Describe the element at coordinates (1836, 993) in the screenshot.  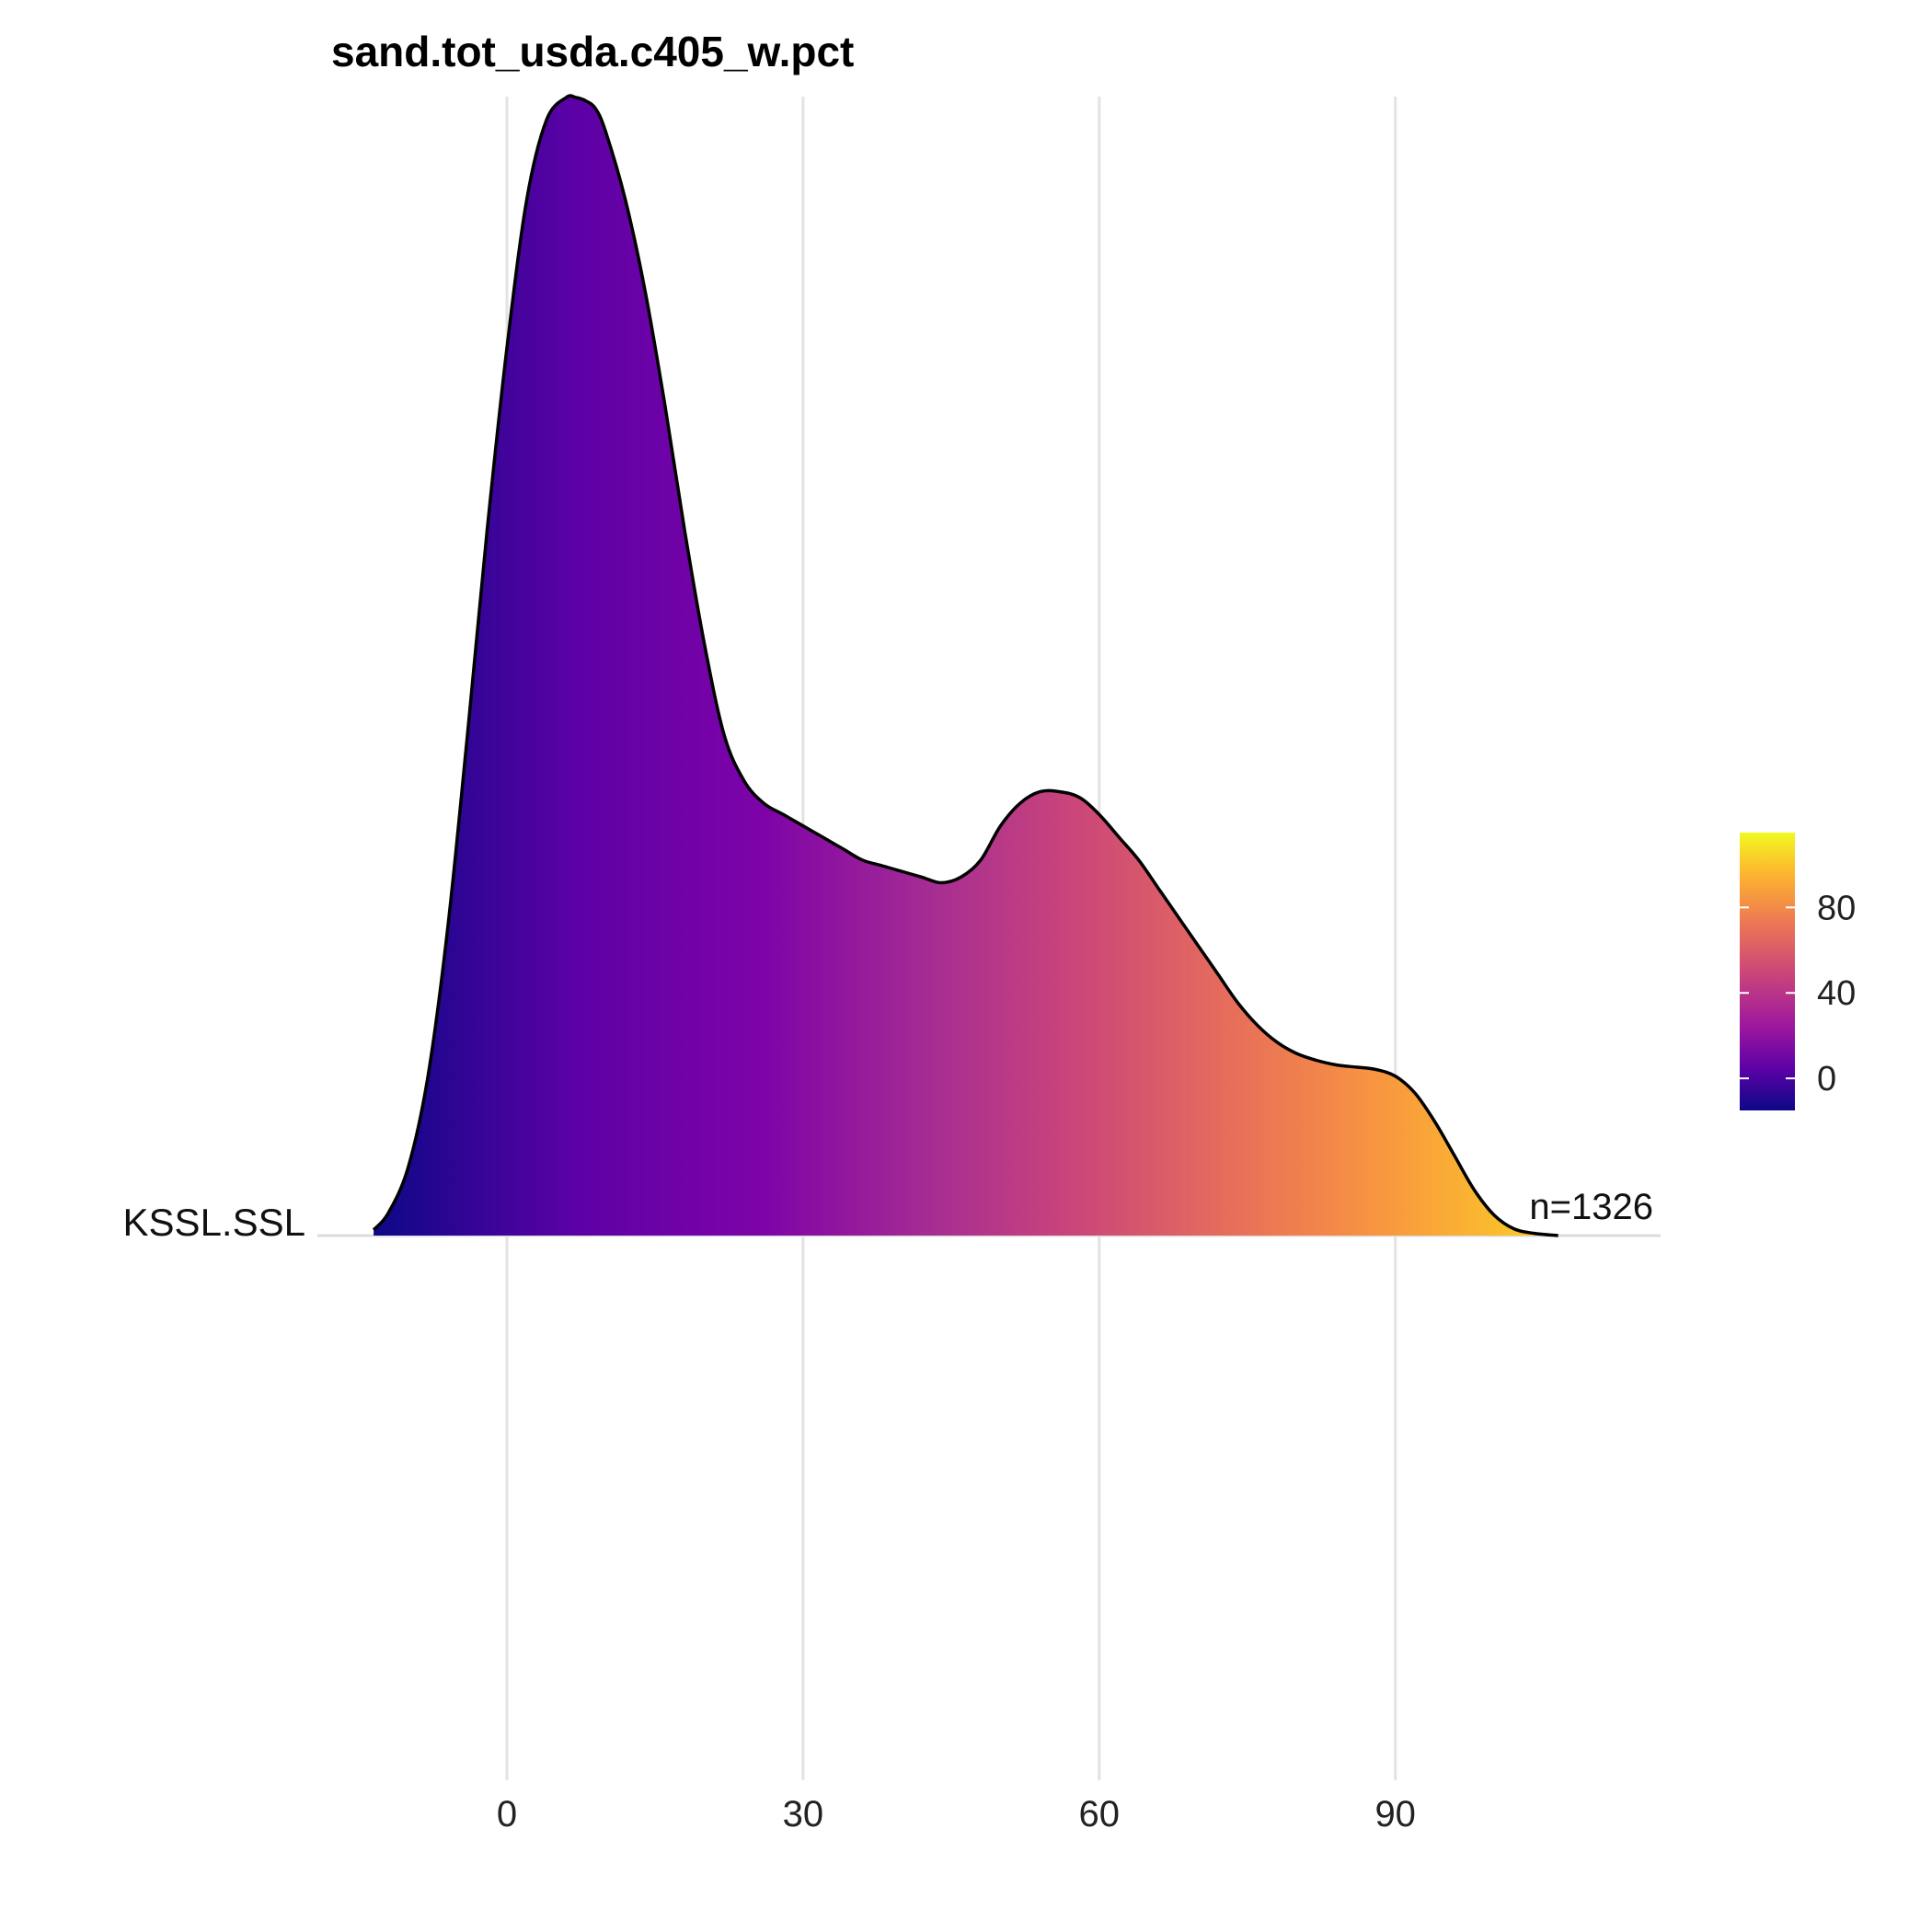
I see `colorbar-tick-label: 40` at that location.